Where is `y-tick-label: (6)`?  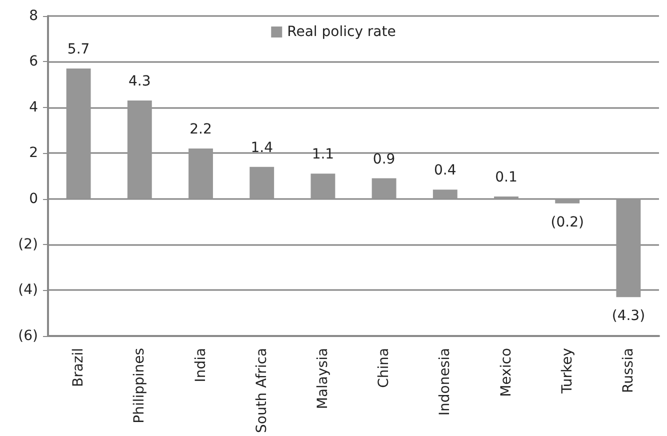 y-tick-label: (6) is located at coordinates (28, 336).